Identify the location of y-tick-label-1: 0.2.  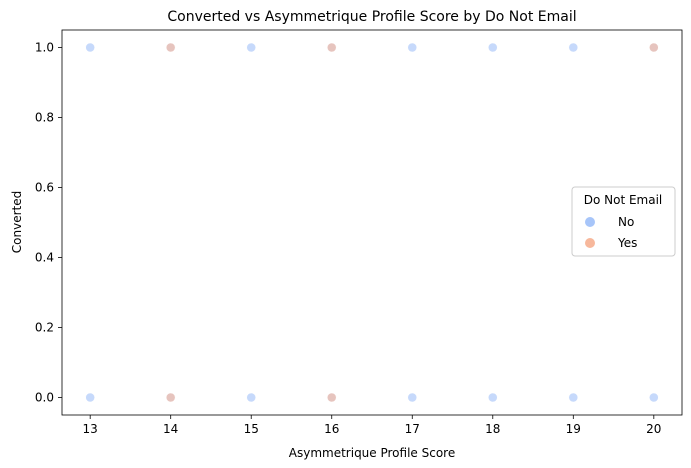
(44, 328).